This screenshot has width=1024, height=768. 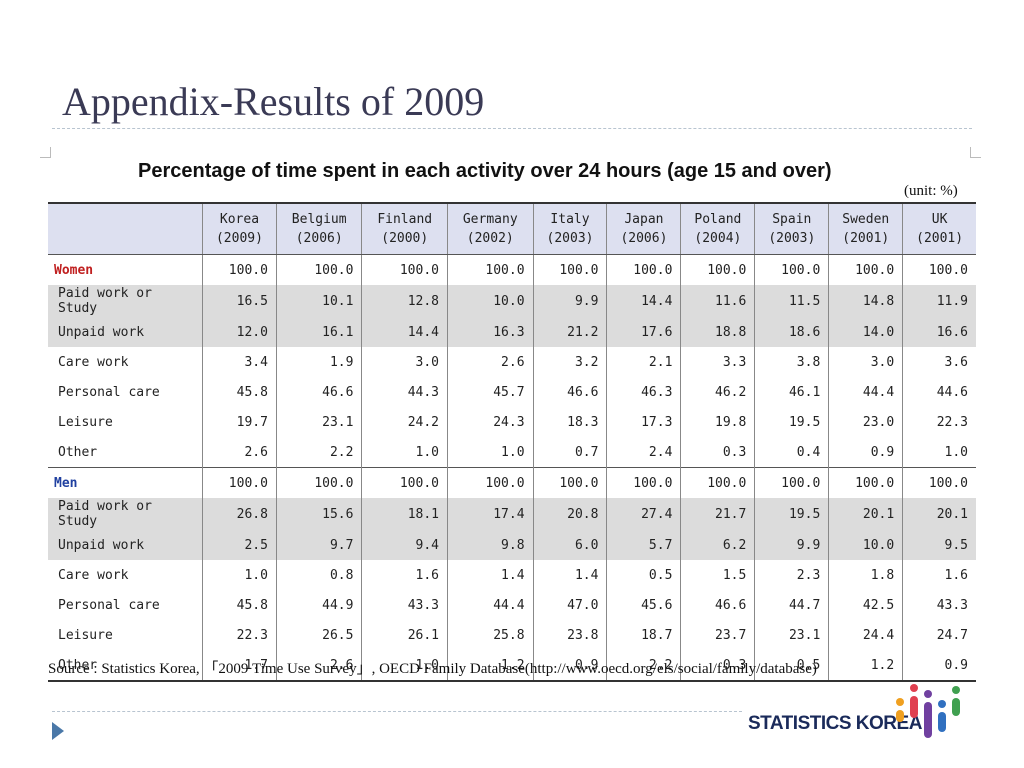 I want to click on table-cell: 9.9, so click(x=569, y=301).